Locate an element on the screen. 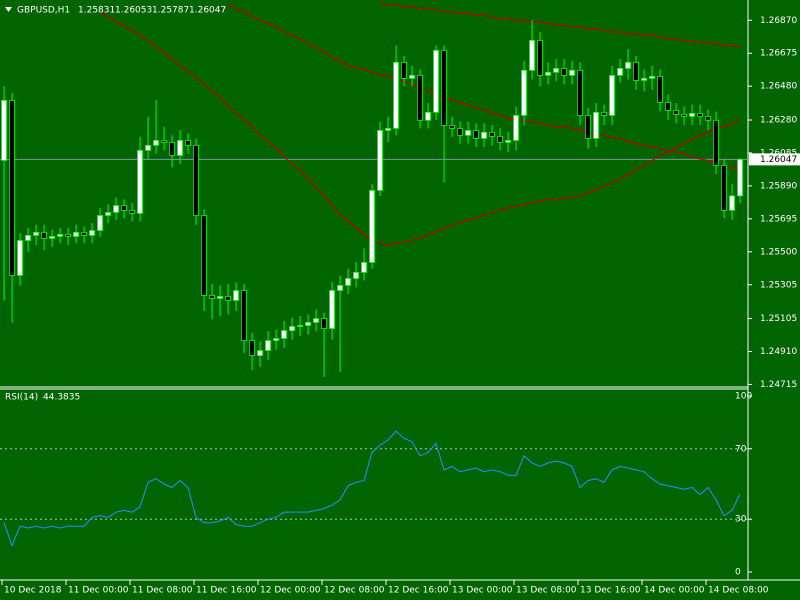  open-label: 1.25831 is located at coordinates (96, 11).